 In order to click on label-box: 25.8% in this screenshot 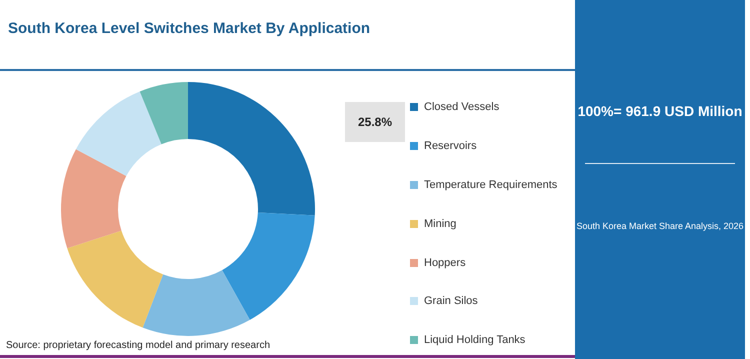, I will do `click(375, 122)`.